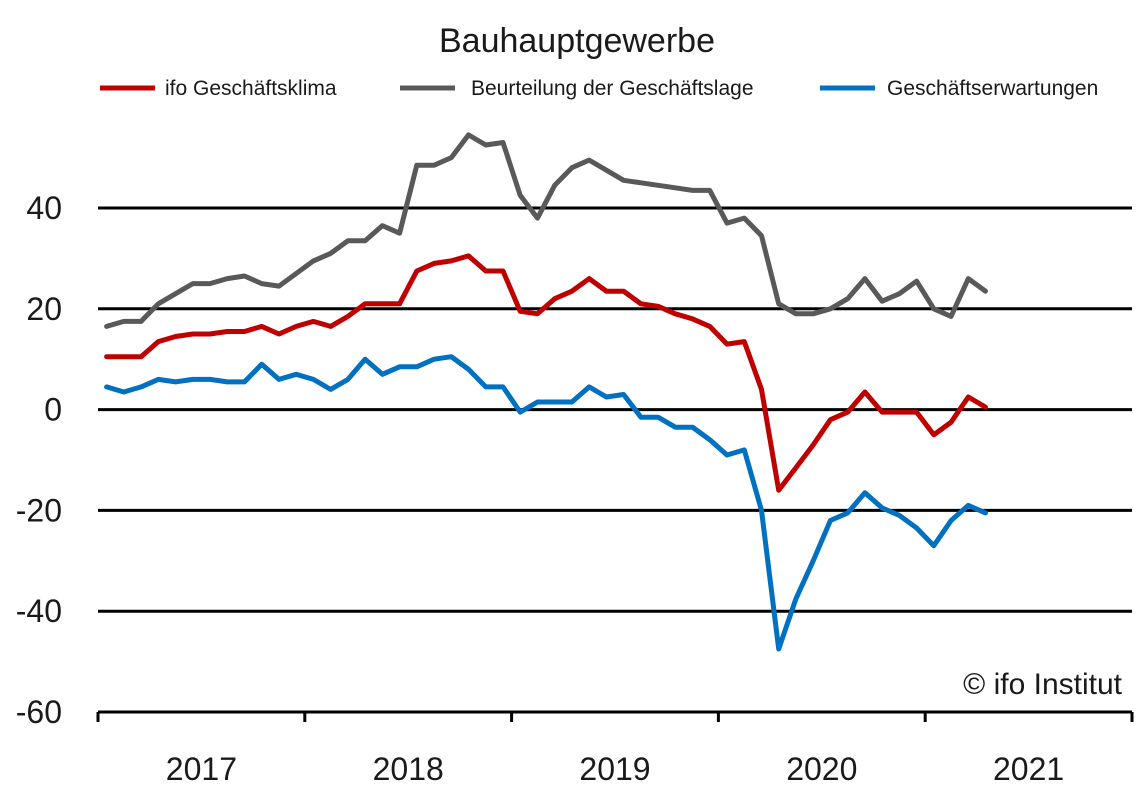 This screenshot has height=796, width=1144. What do you see at coordinates (201, 769) in the screenshot?
I see `x-tick-label: 2017` at bounding box center [201, 769].